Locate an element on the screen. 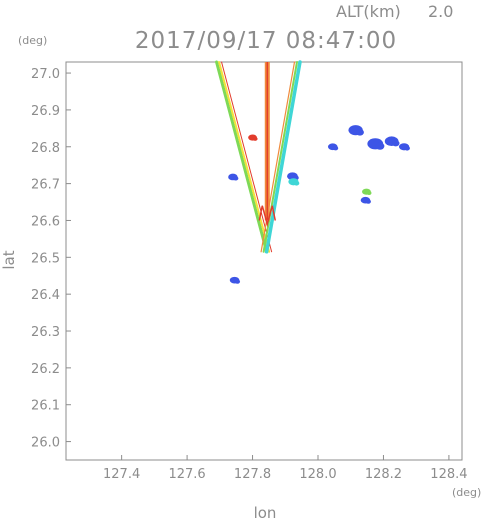 This screenshot has height=521, width=491. y-tick-label: 26.8 is located at coordinates (45, 148).